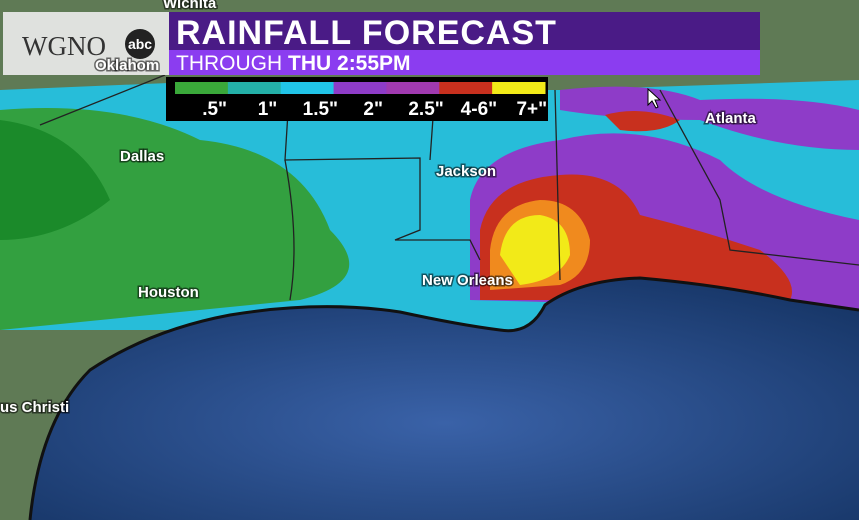 The image size is (859, 520). I want to click on city-label: Atlanta, so click(730, 118).